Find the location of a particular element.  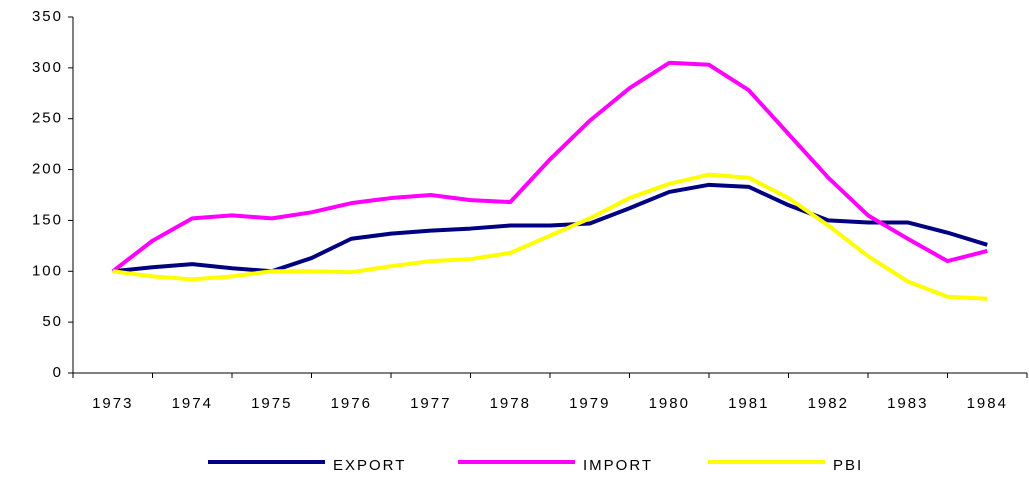

x-tick-label: 1975 is located at coordinates (271, 403).